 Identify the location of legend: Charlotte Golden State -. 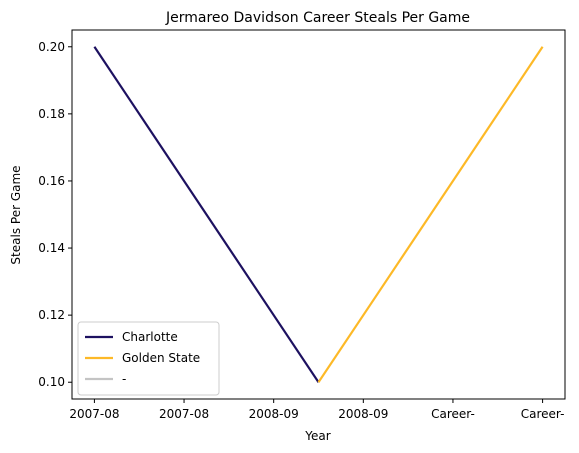
(148, 358).